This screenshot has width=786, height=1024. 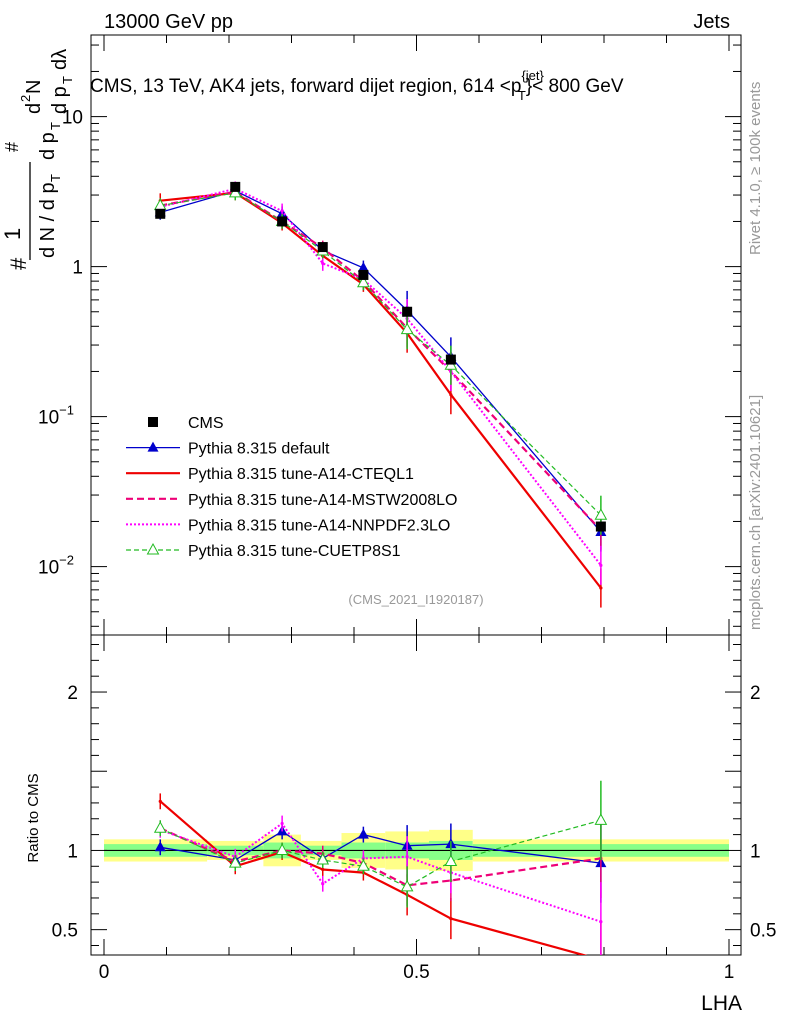 What do you see at coordinates (56, 566) in the screenshot?
I see `y-tick-label: 10⁻²` at bounding box center [56, 566].